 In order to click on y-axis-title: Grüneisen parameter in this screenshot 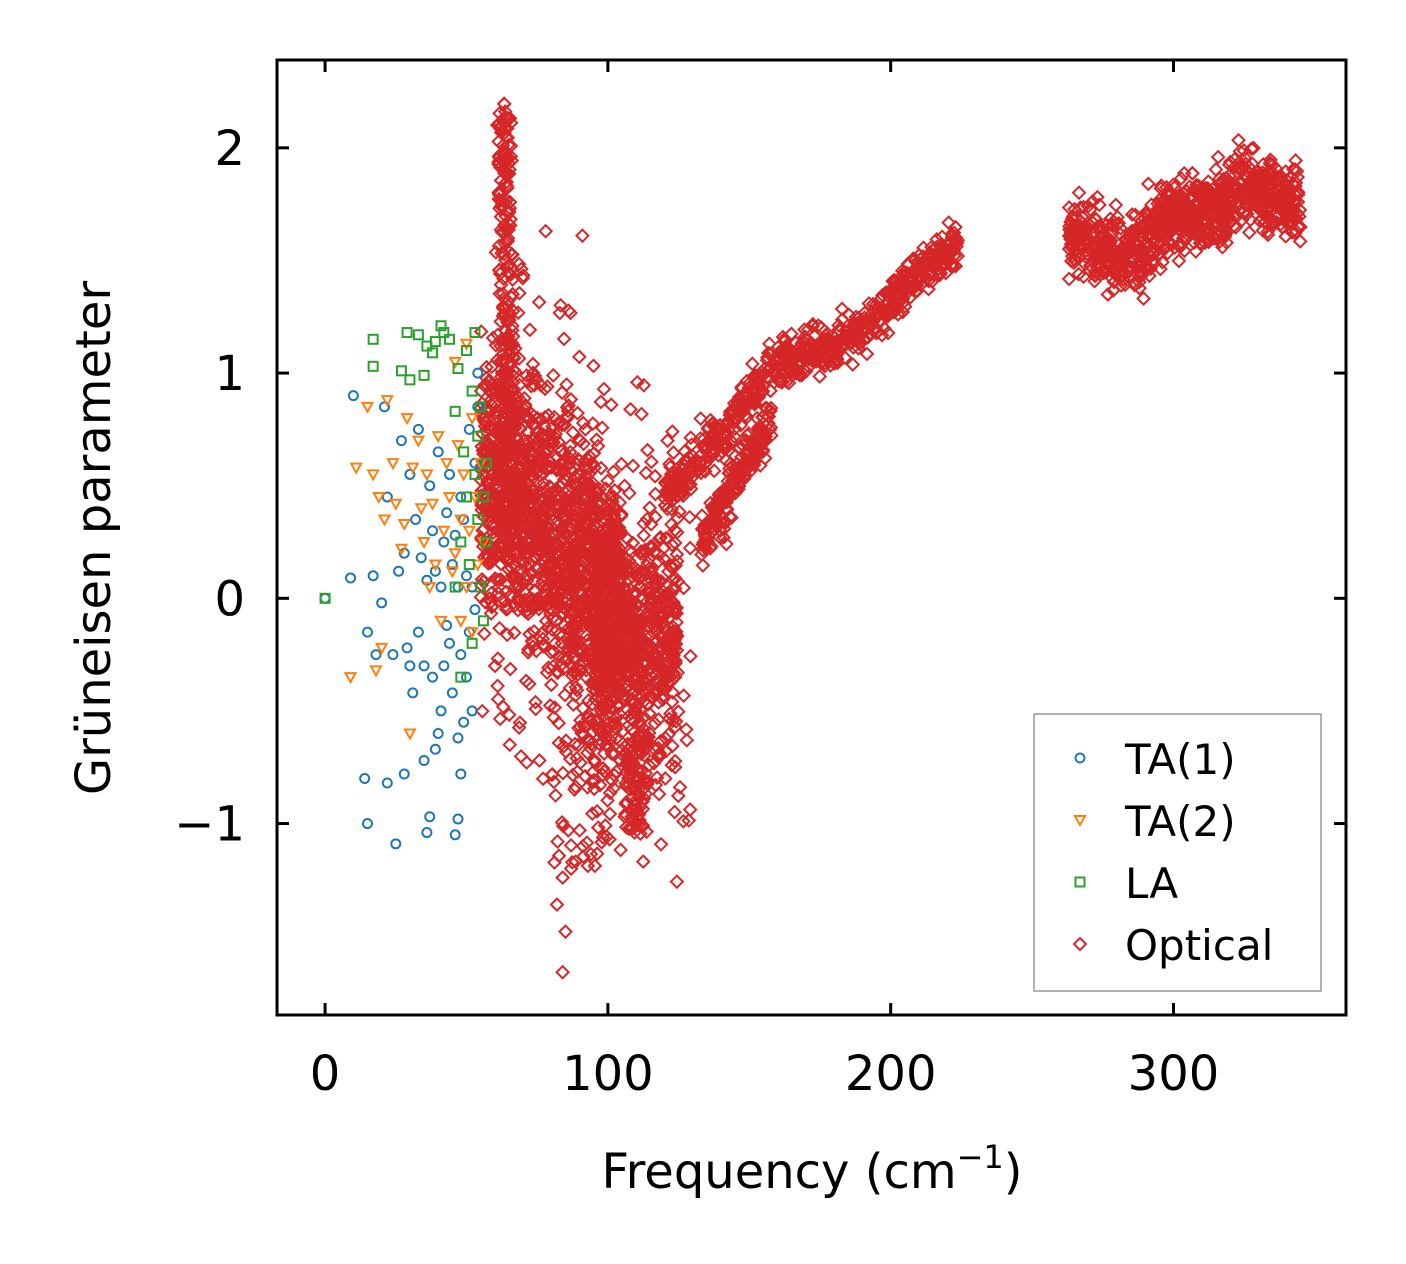, I will do `click(94, 538)`.